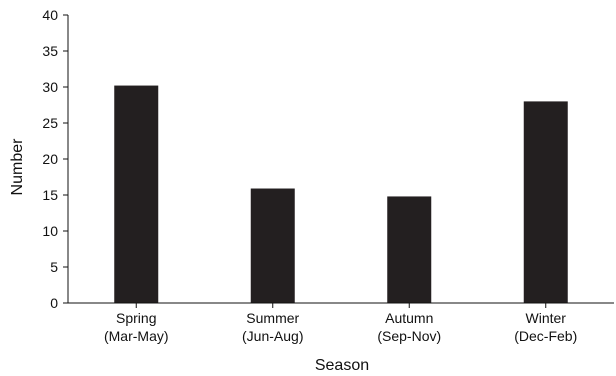 The width and height of the screenshot is (616, 376). What do you see at coordinates (545, 336) in the screenshot?
I see `x-tick-label: (Dec-Feb)` at bounding box center [545, 336].